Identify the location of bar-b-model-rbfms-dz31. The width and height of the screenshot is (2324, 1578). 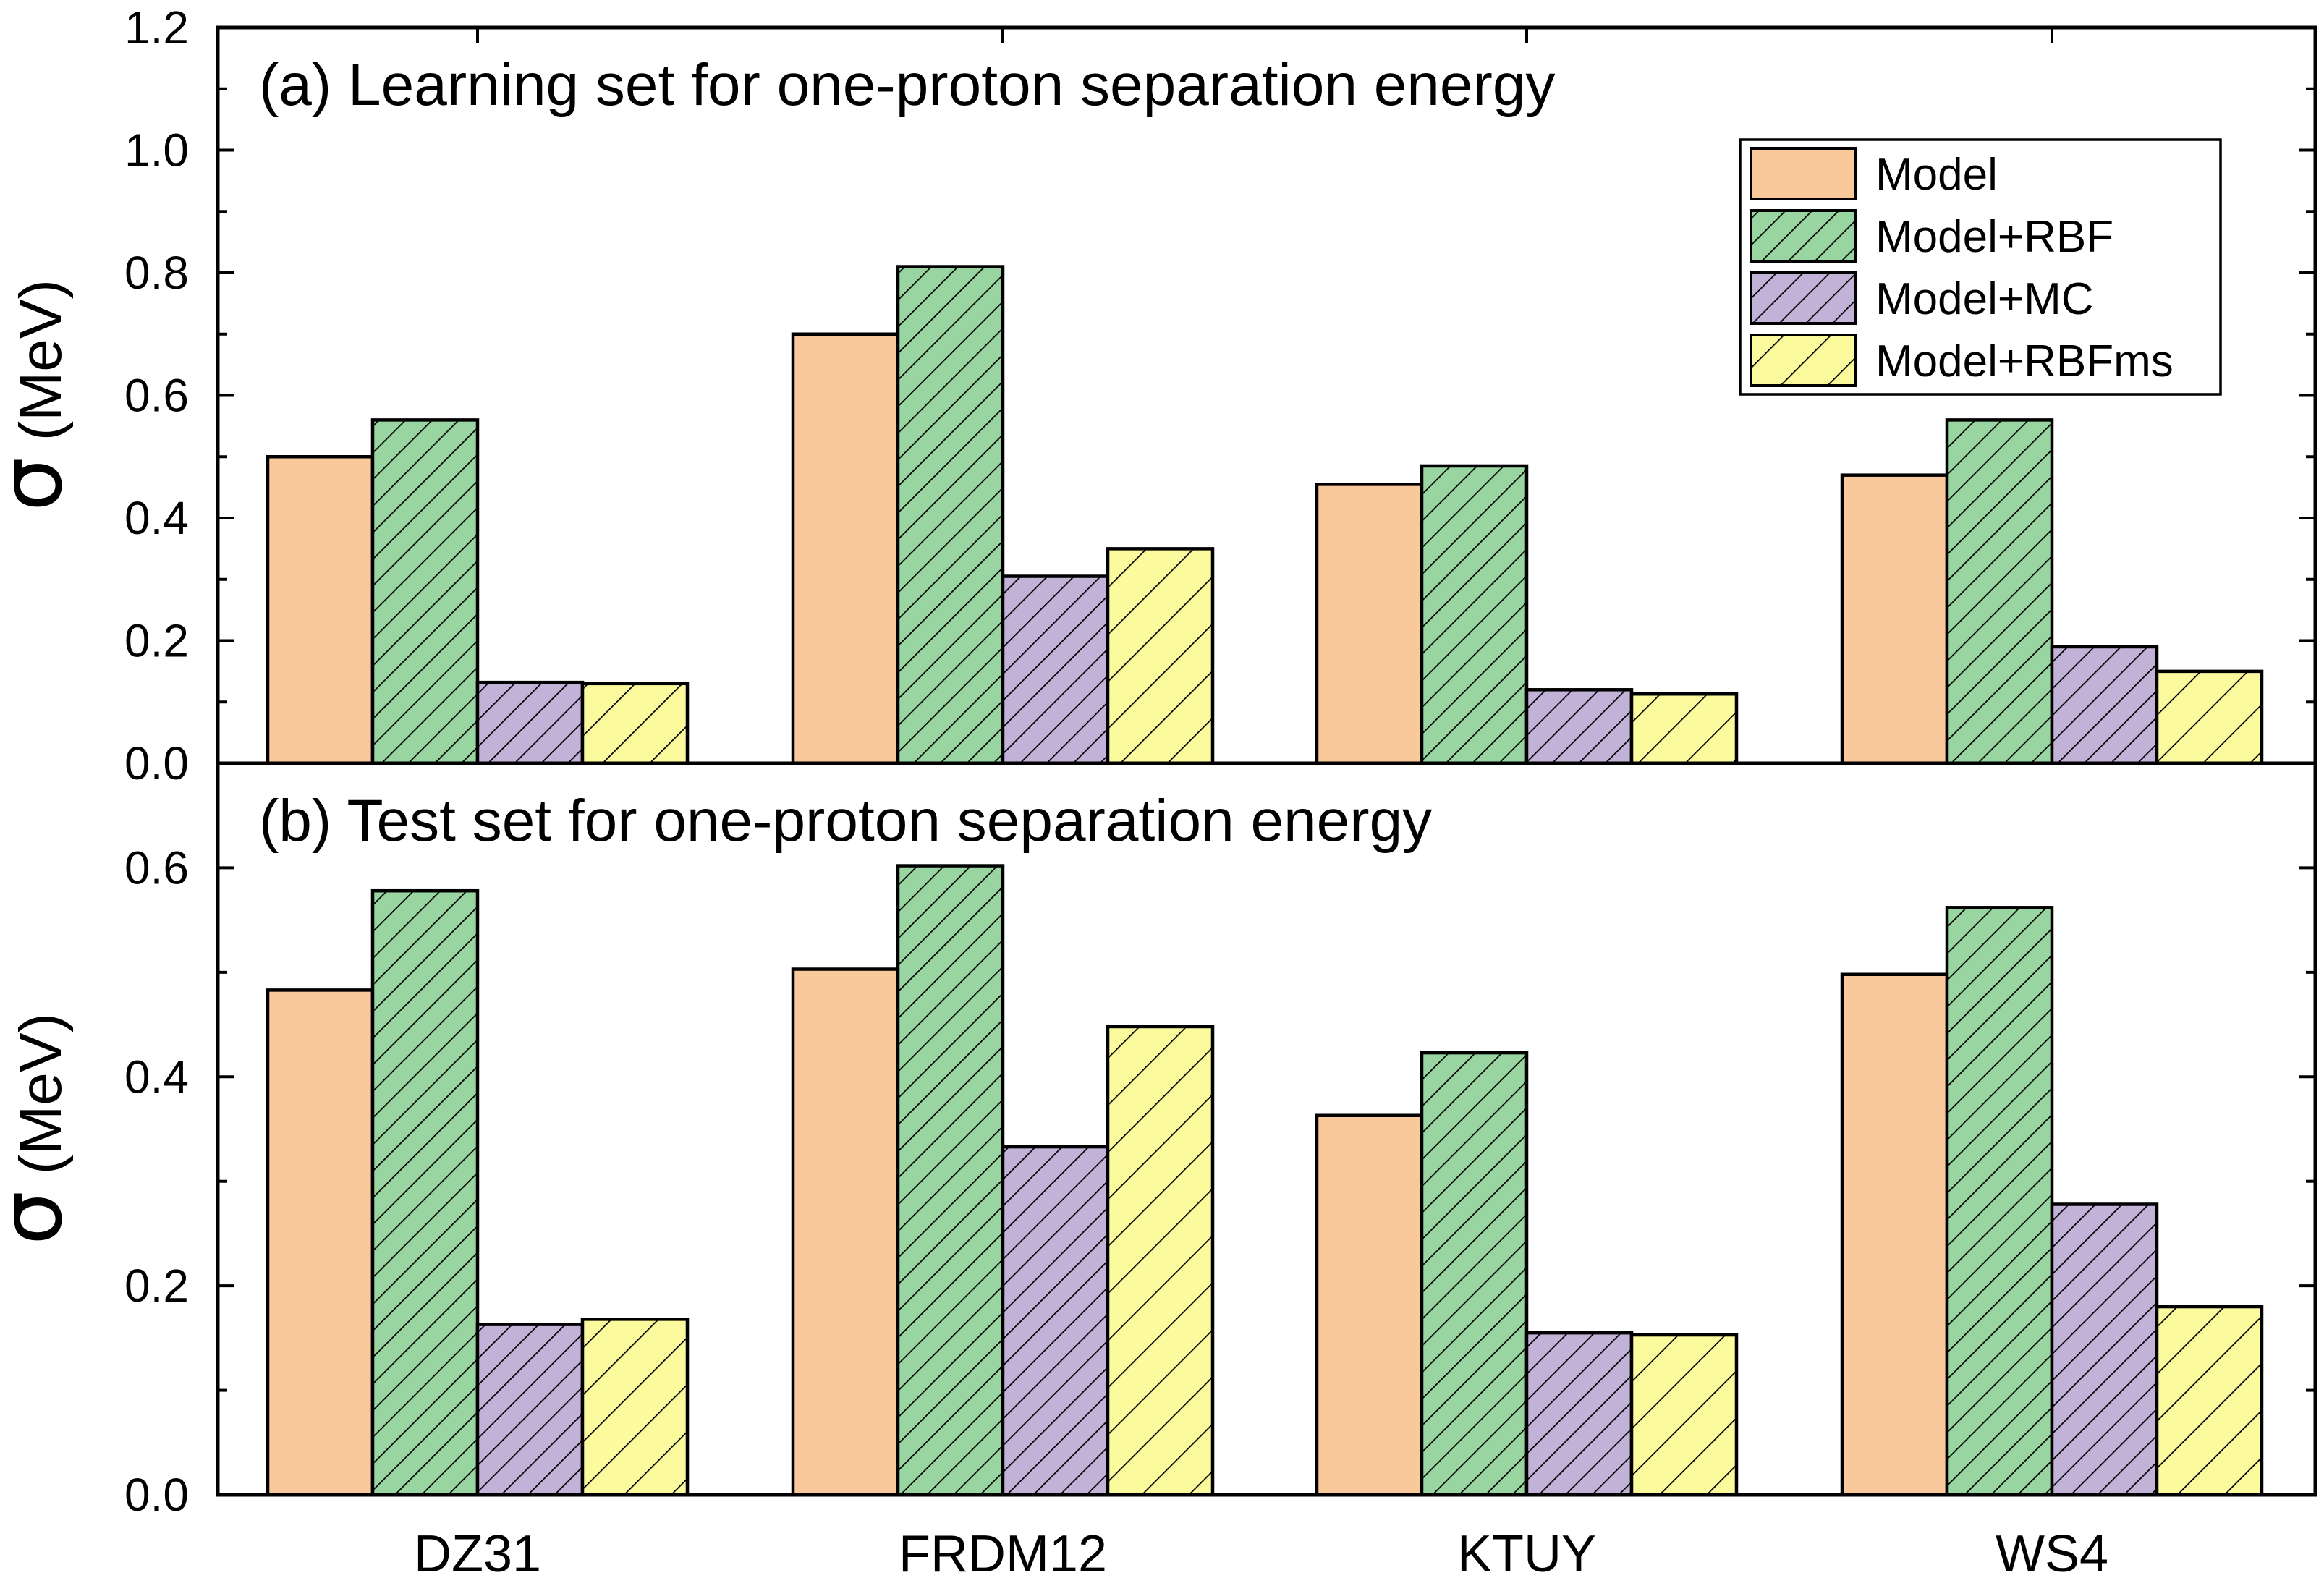
(635, 1407).